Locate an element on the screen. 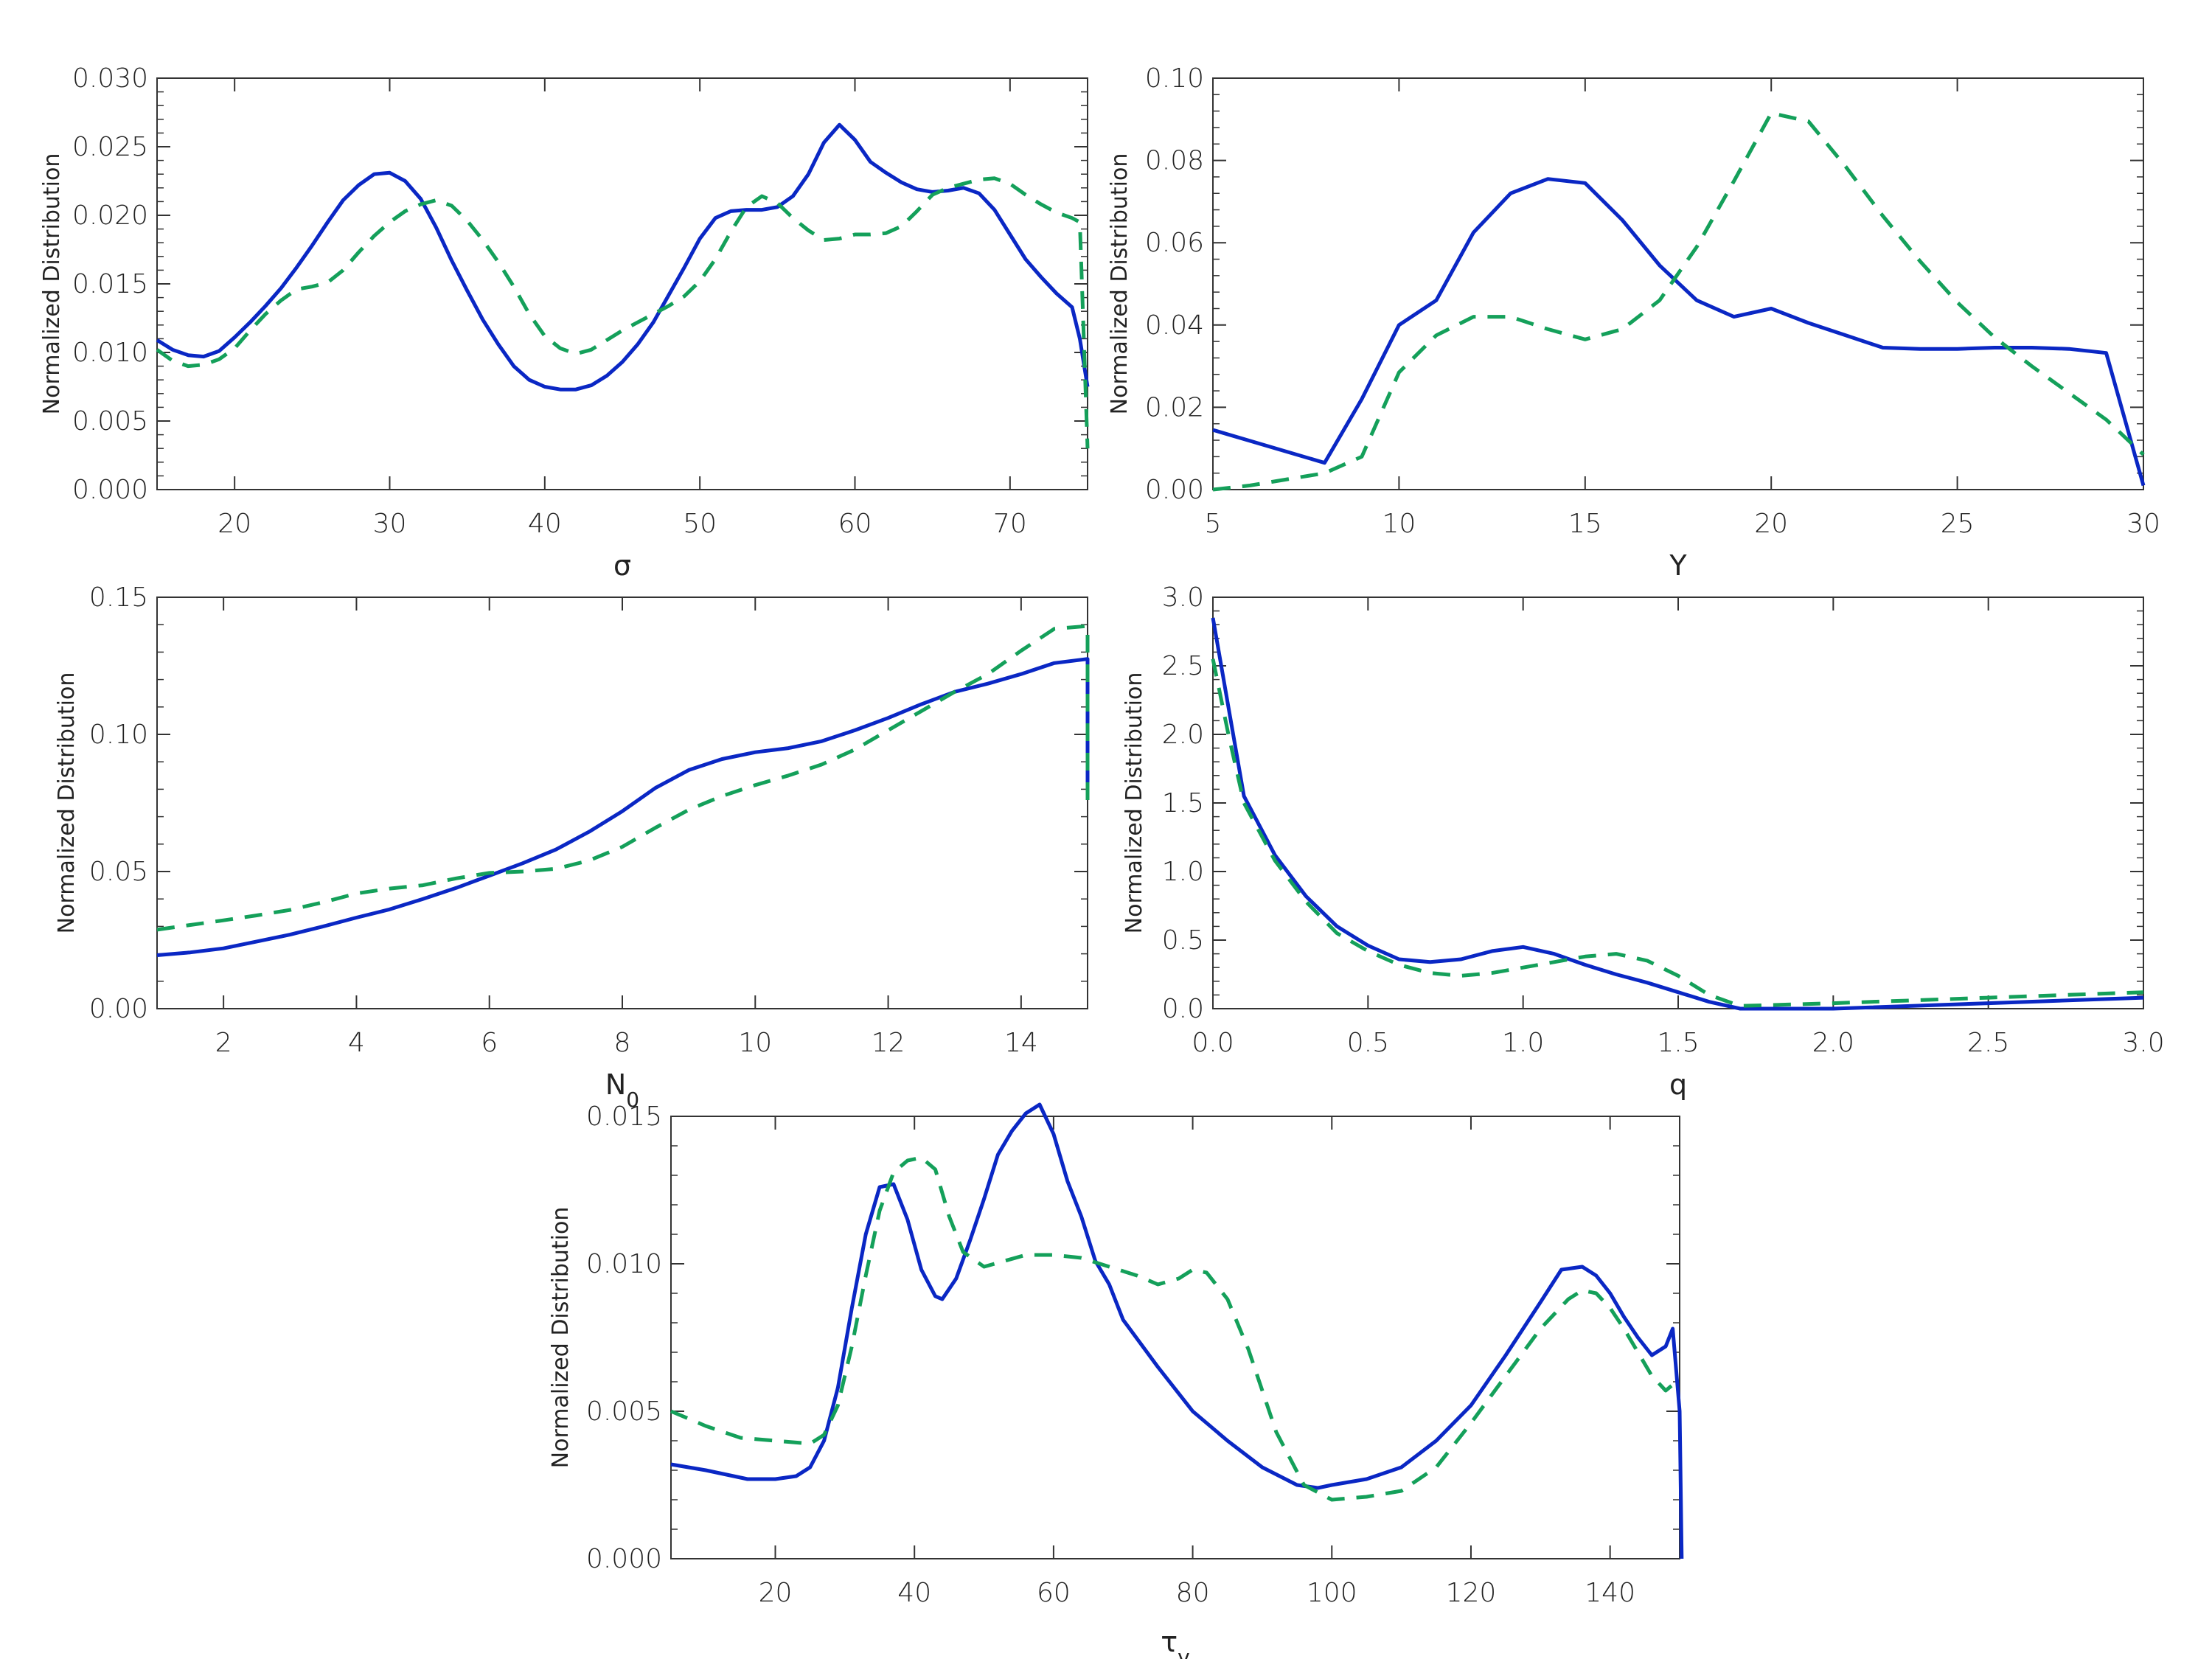 This screenshot has width=2212, height=1659. x-axis-label: Y is located at coordinates (1678, 565).